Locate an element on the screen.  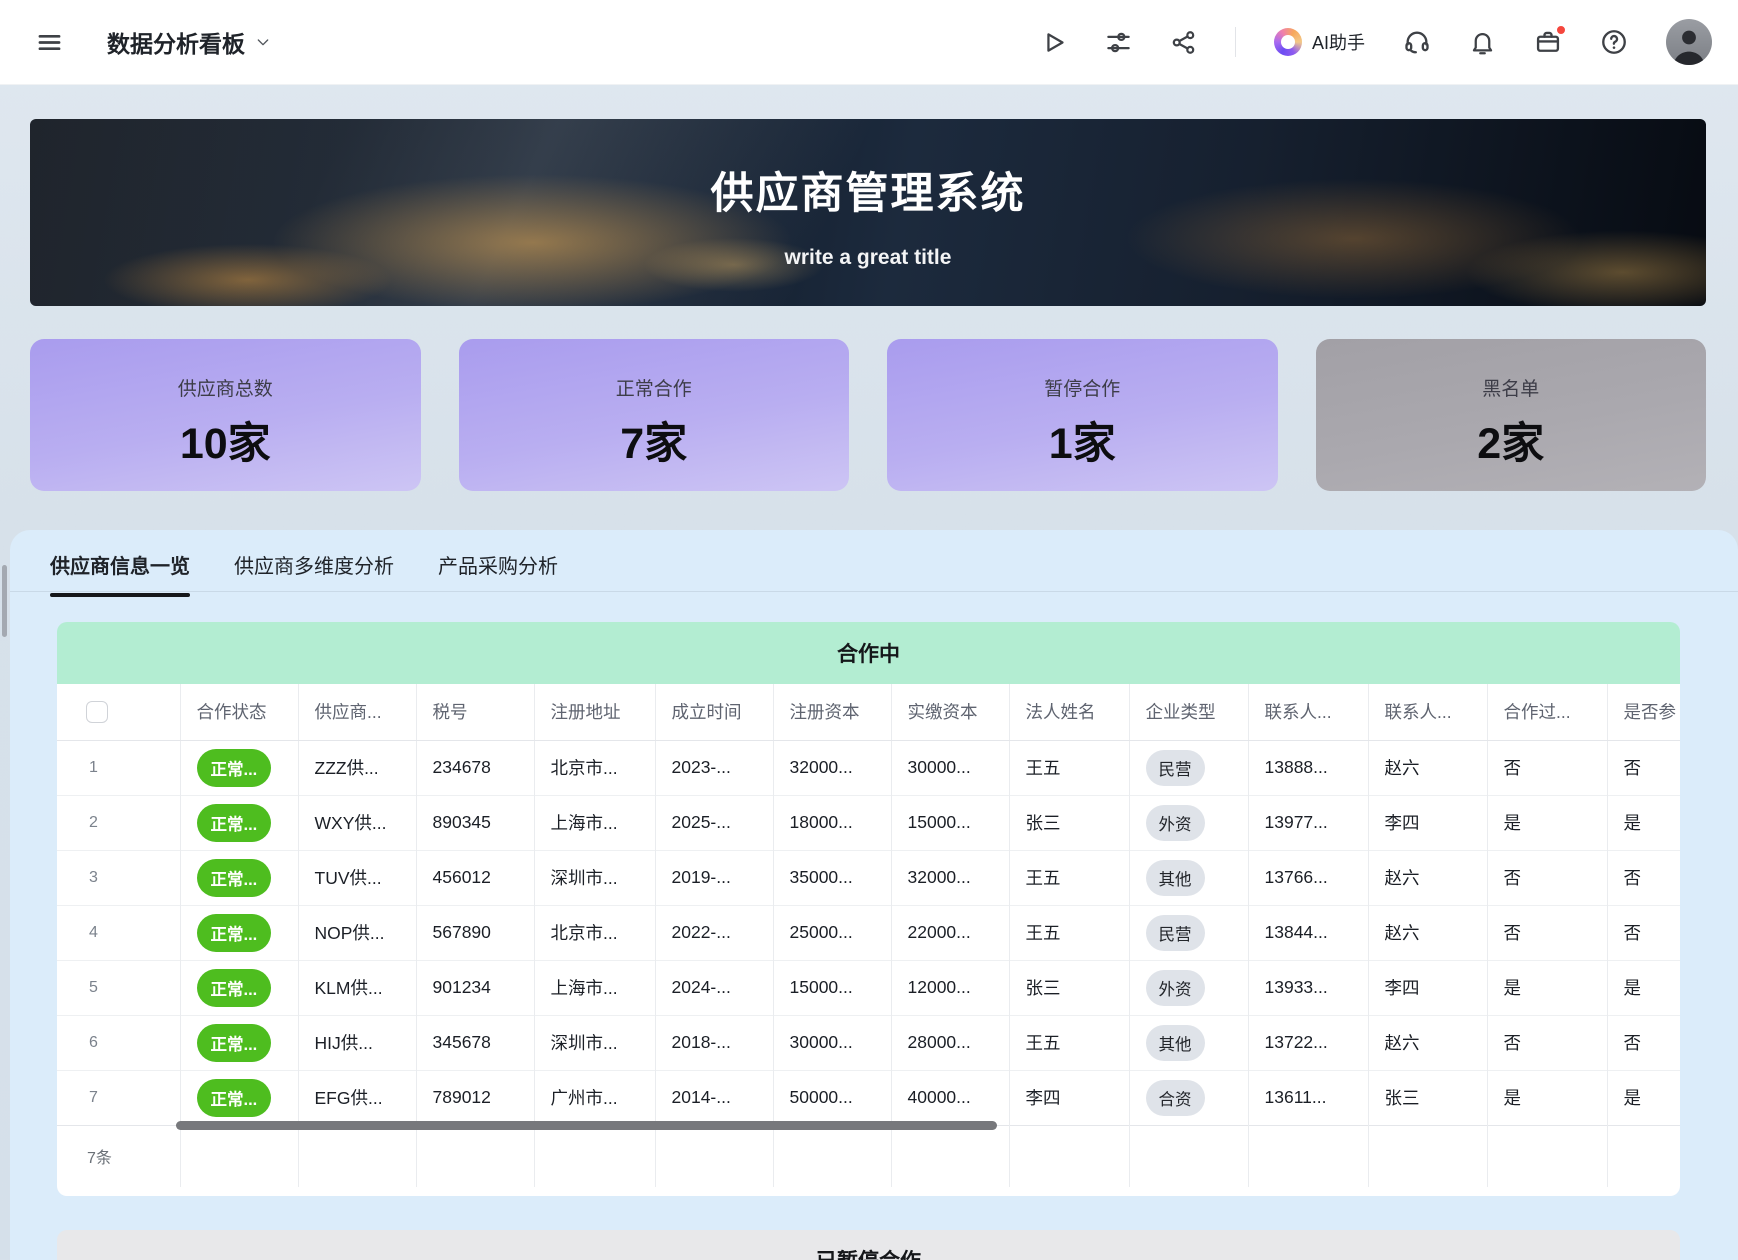
select-all-checkbox is located at coordinates (97, 711).